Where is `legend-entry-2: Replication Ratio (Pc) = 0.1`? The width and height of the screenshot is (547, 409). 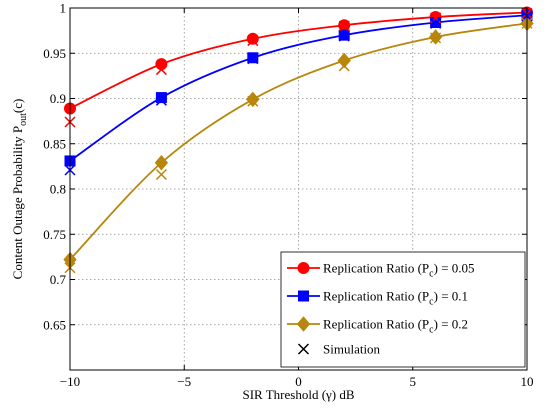 legend-entry-2: Replication Ratio (Pc) = 0.1 is located at coordinates (395, 298).